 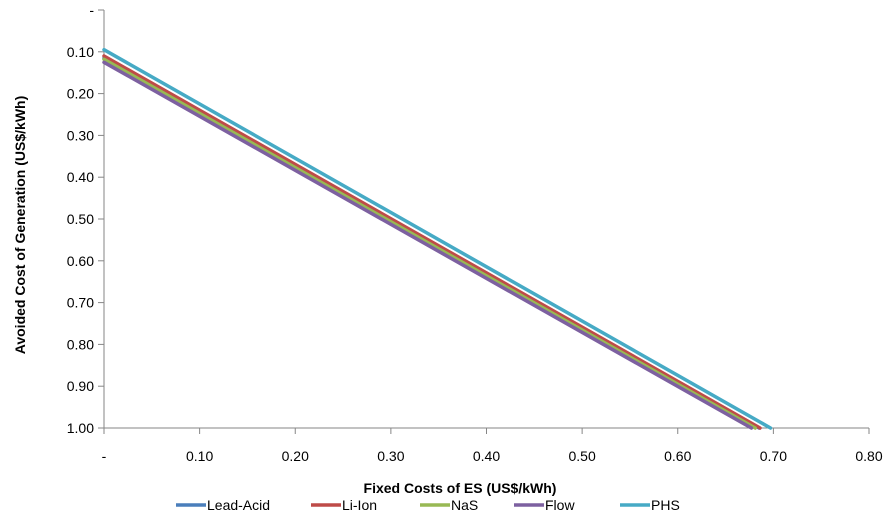 What do you see at coordinates (20, 225) in the screenshot?
I see `y-axis-title: Avoided Cost of Generation (US$/kWh)` at bounding box center [20, 225].